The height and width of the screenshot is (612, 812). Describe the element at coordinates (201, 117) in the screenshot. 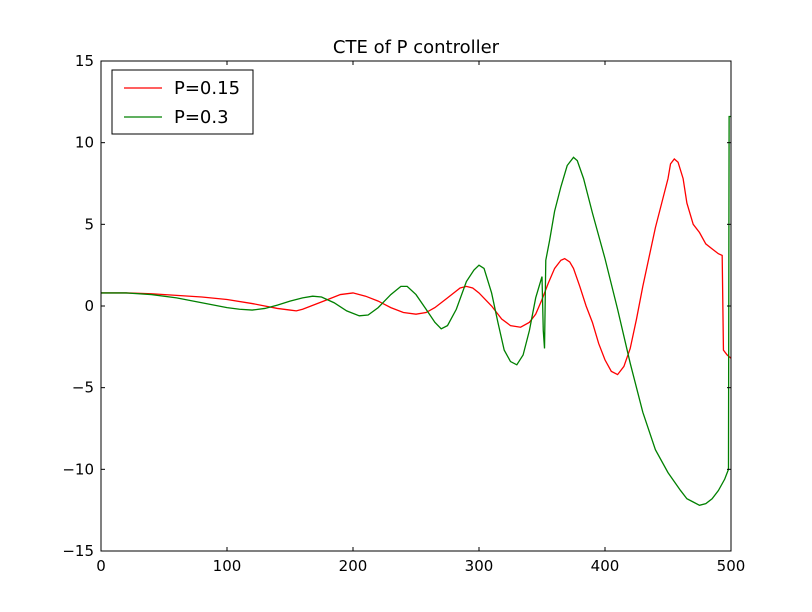

I see `legend-label-1: P=0.3` at that location.